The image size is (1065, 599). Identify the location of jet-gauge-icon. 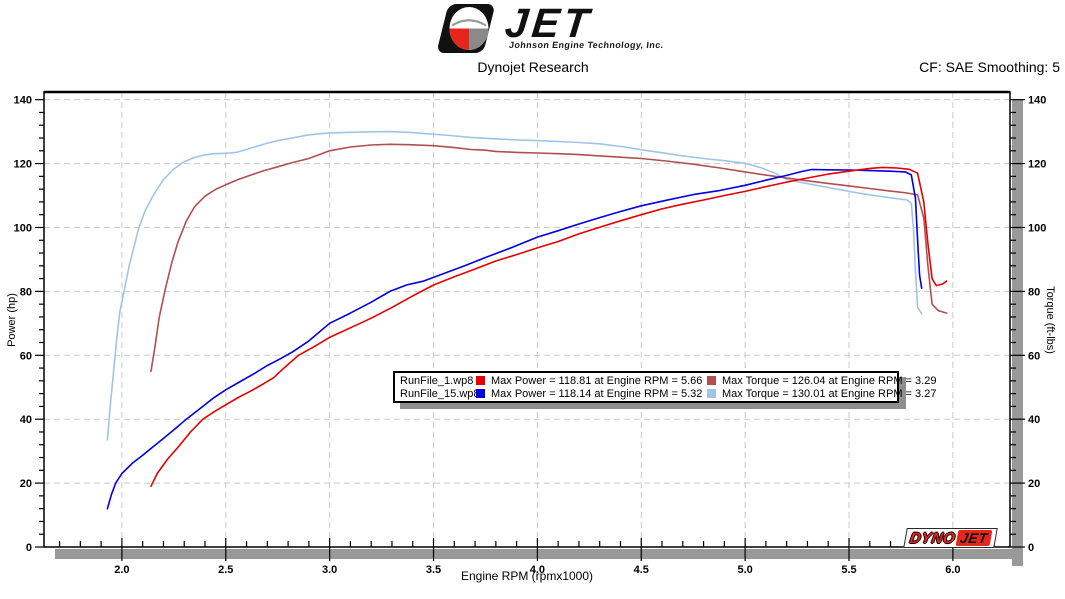
(466, 28).